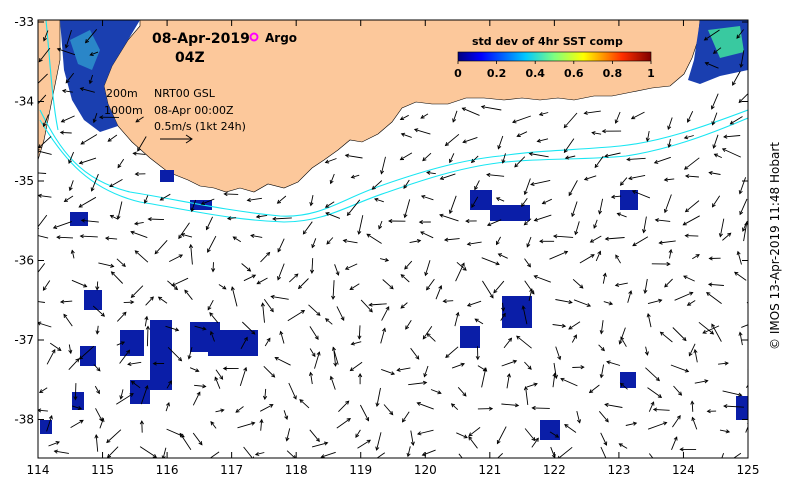  What do you see at coordinates (458, 73) in the screenshot?
I see `colorbar-tick-label: 0` at bounding box center [458, 73].